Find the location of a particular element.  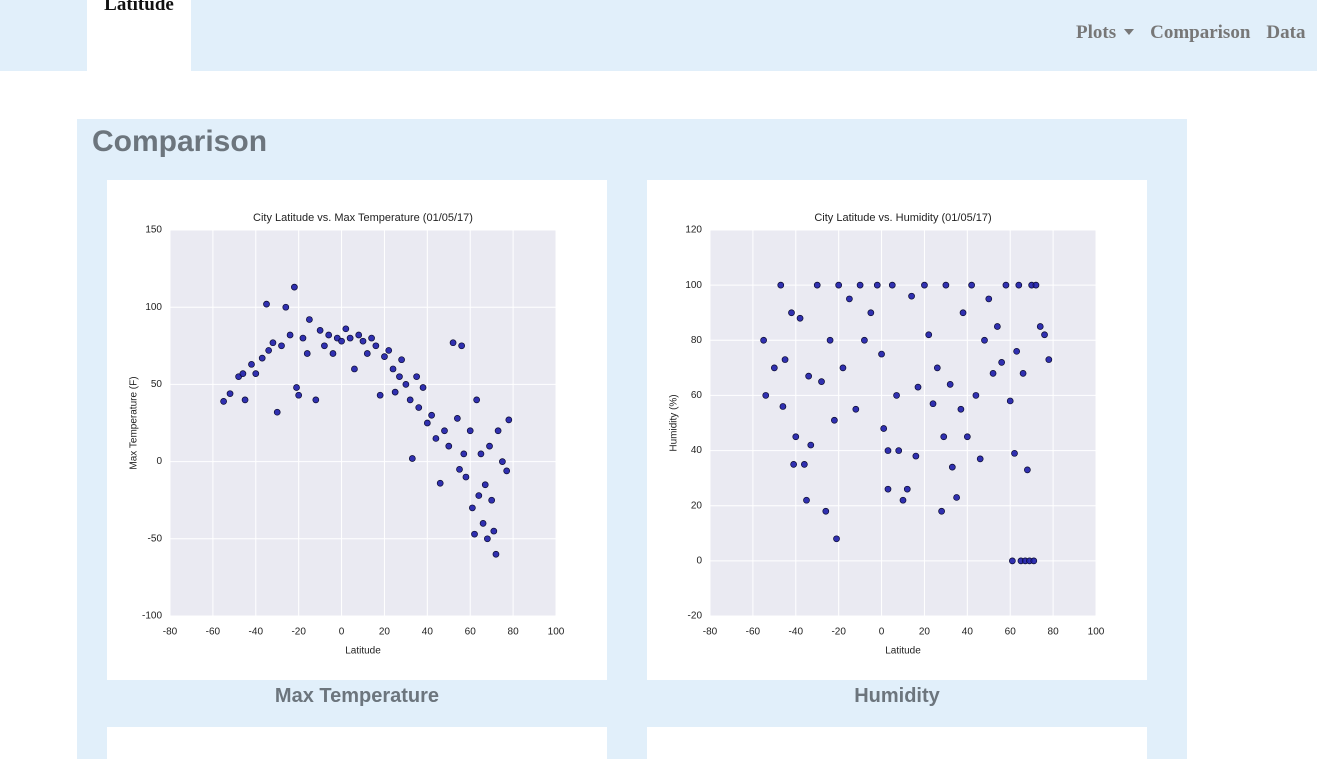

heading: Comparison is located at coordinates (180, 141).